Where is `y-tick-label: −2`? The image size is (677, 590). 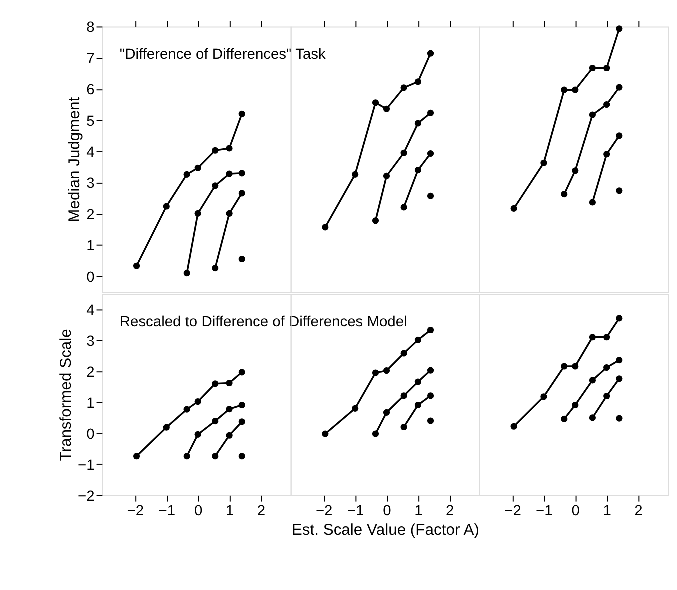 y-tick-label: −2 is located at coordinates (86, 496).